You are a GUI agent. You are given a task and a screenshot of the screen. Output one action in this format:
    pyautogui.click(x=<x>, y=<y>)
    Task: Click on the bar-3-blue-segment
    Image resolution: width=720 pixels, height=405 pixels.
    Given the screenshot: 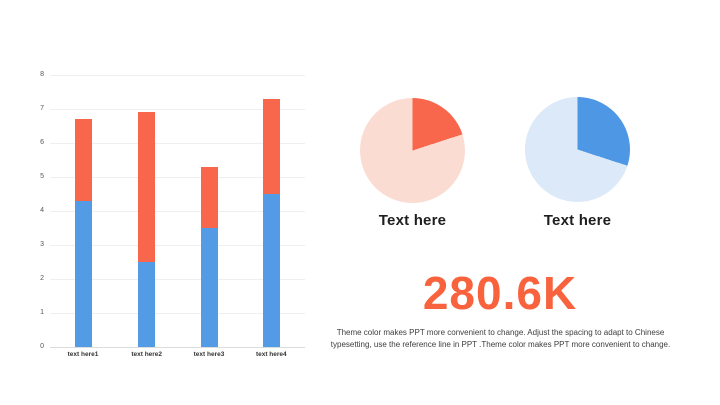 What is the action you would take?
    pyautogui.click(x=209, y=287)
    